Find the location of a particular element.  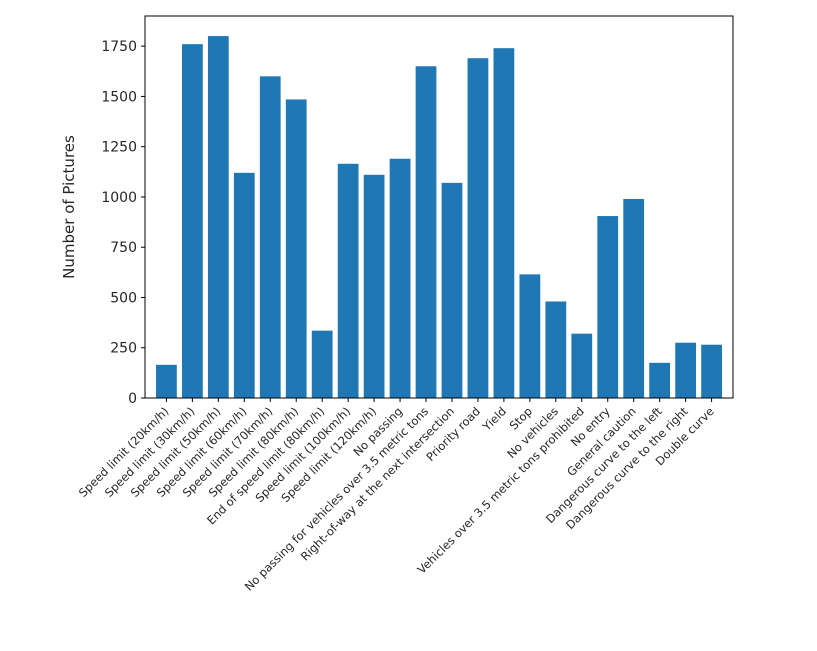

y-axis: 0 250 500 750 1000 1250 1500 1750 is located at coordinates (123, 223).